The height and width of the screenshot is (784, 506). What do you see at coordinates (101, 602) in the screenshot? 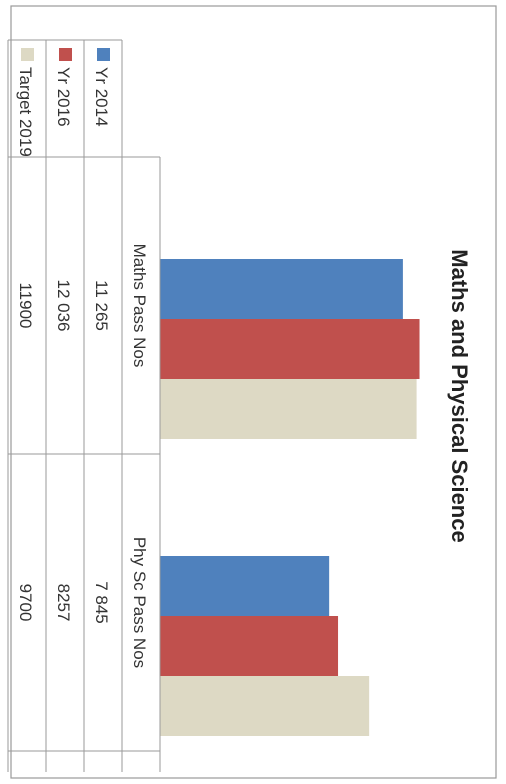
I see `data-label: 7 845` at bounding box center [101, 602].